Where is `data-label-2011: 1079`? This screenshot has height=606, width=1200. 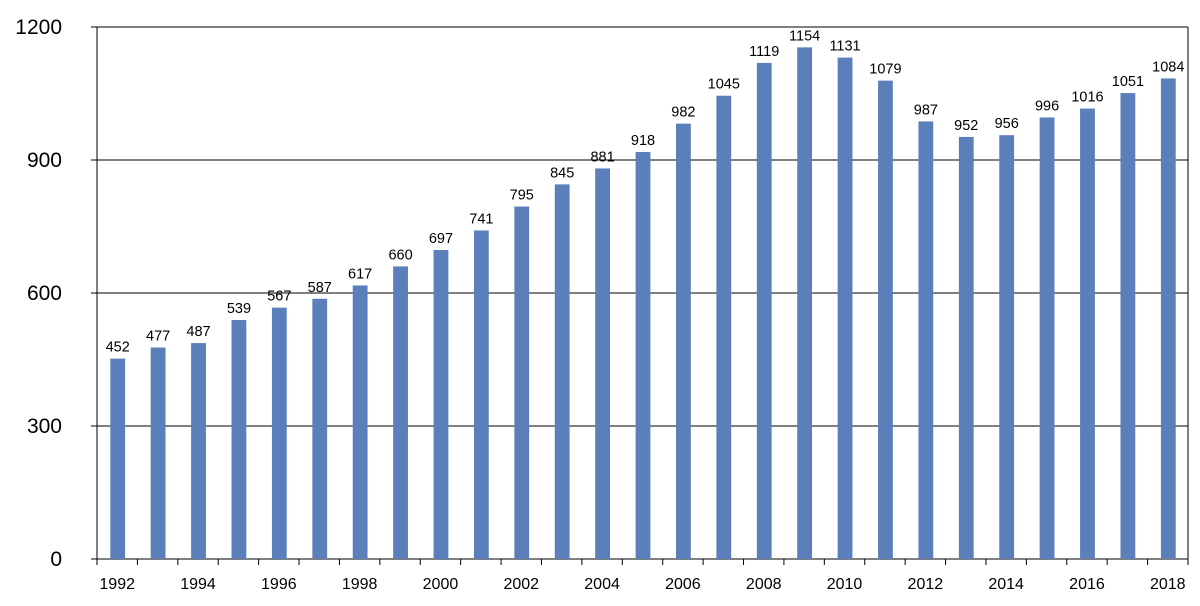
data-label-2011: 1079 is located at coordinates (885, 70).